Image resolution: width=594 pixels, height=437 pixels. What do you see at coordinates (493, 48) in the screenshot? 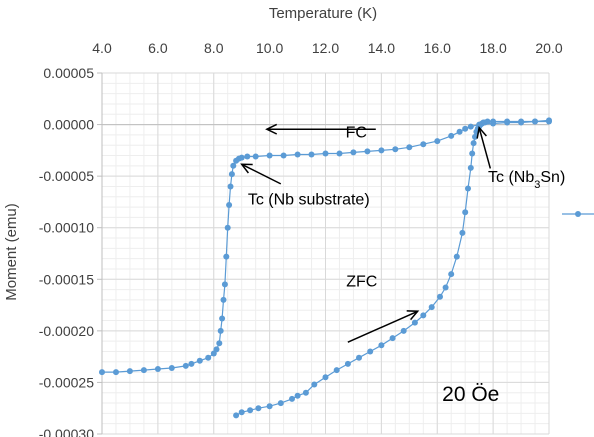
I see `x-tick-label: 18.0` at bounding box center [493, 48].